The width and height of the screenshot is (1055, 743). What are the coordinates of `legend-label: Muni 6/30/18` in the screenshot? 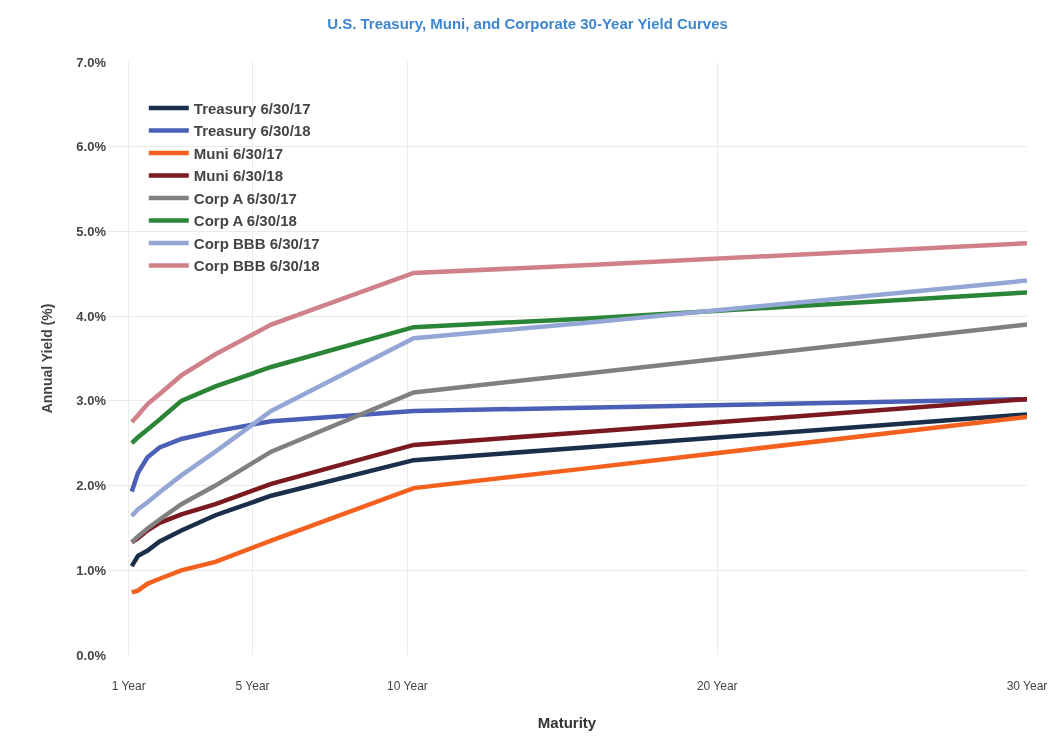 It's located at (238, 176).